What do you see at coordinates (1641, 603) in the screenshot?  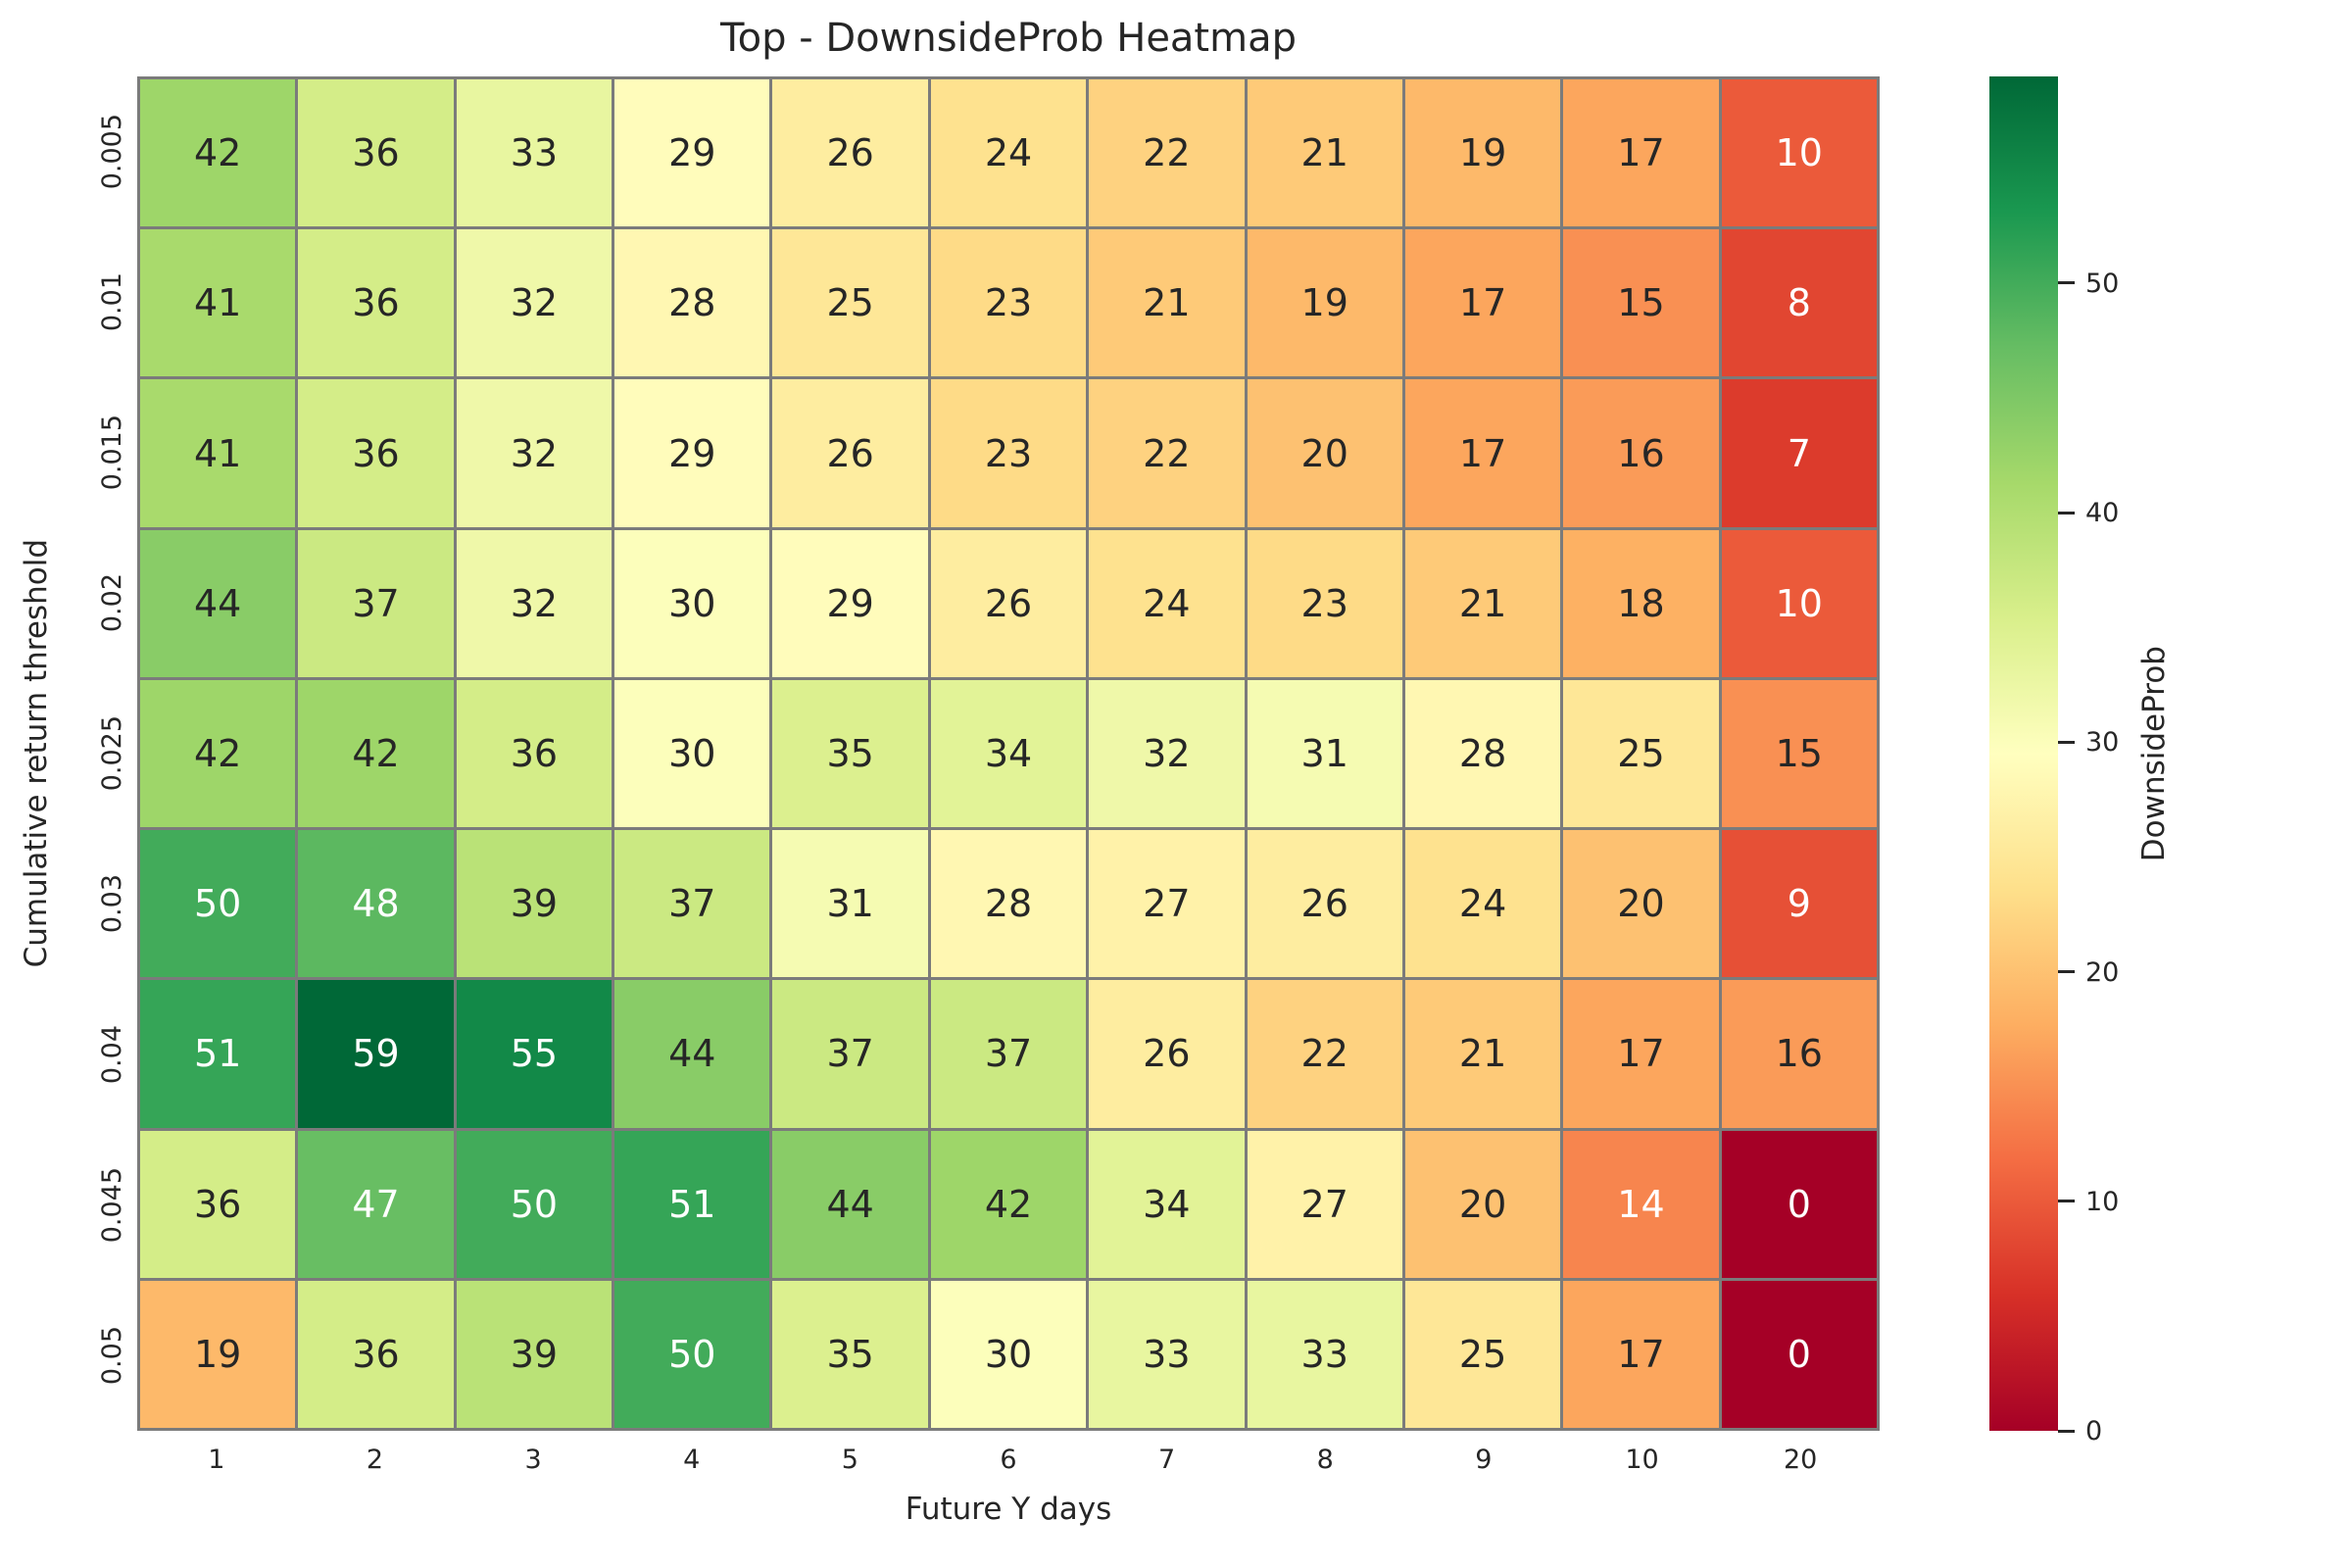 I see `heatmap-cell: 18` at bounding box center [1641, 603].